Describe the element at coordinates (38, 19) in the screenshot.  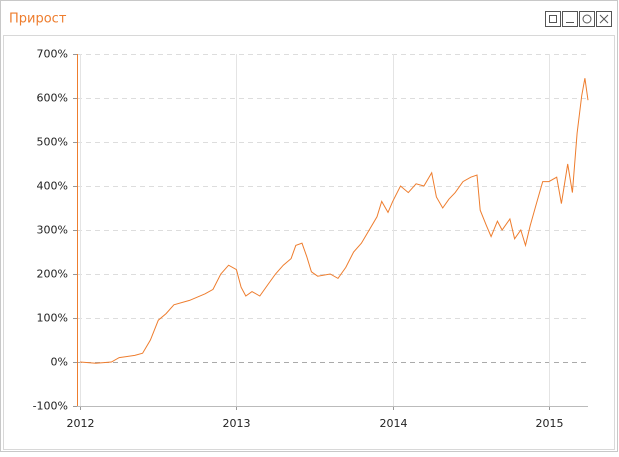
I see `window-title: Прирост` at that location.